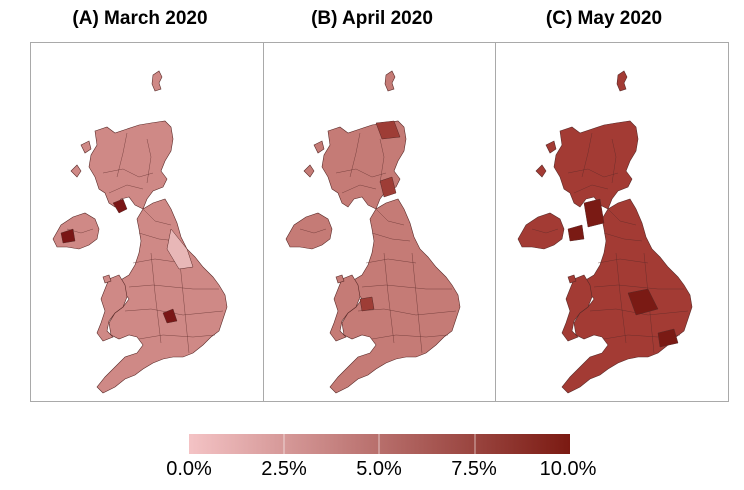 This screenshot has width=744, height=490. What do you see at coordinates (379, 469) in the screenshot?
I see `legend-tick-5: 5.0%` at bounding box center [379, 469].